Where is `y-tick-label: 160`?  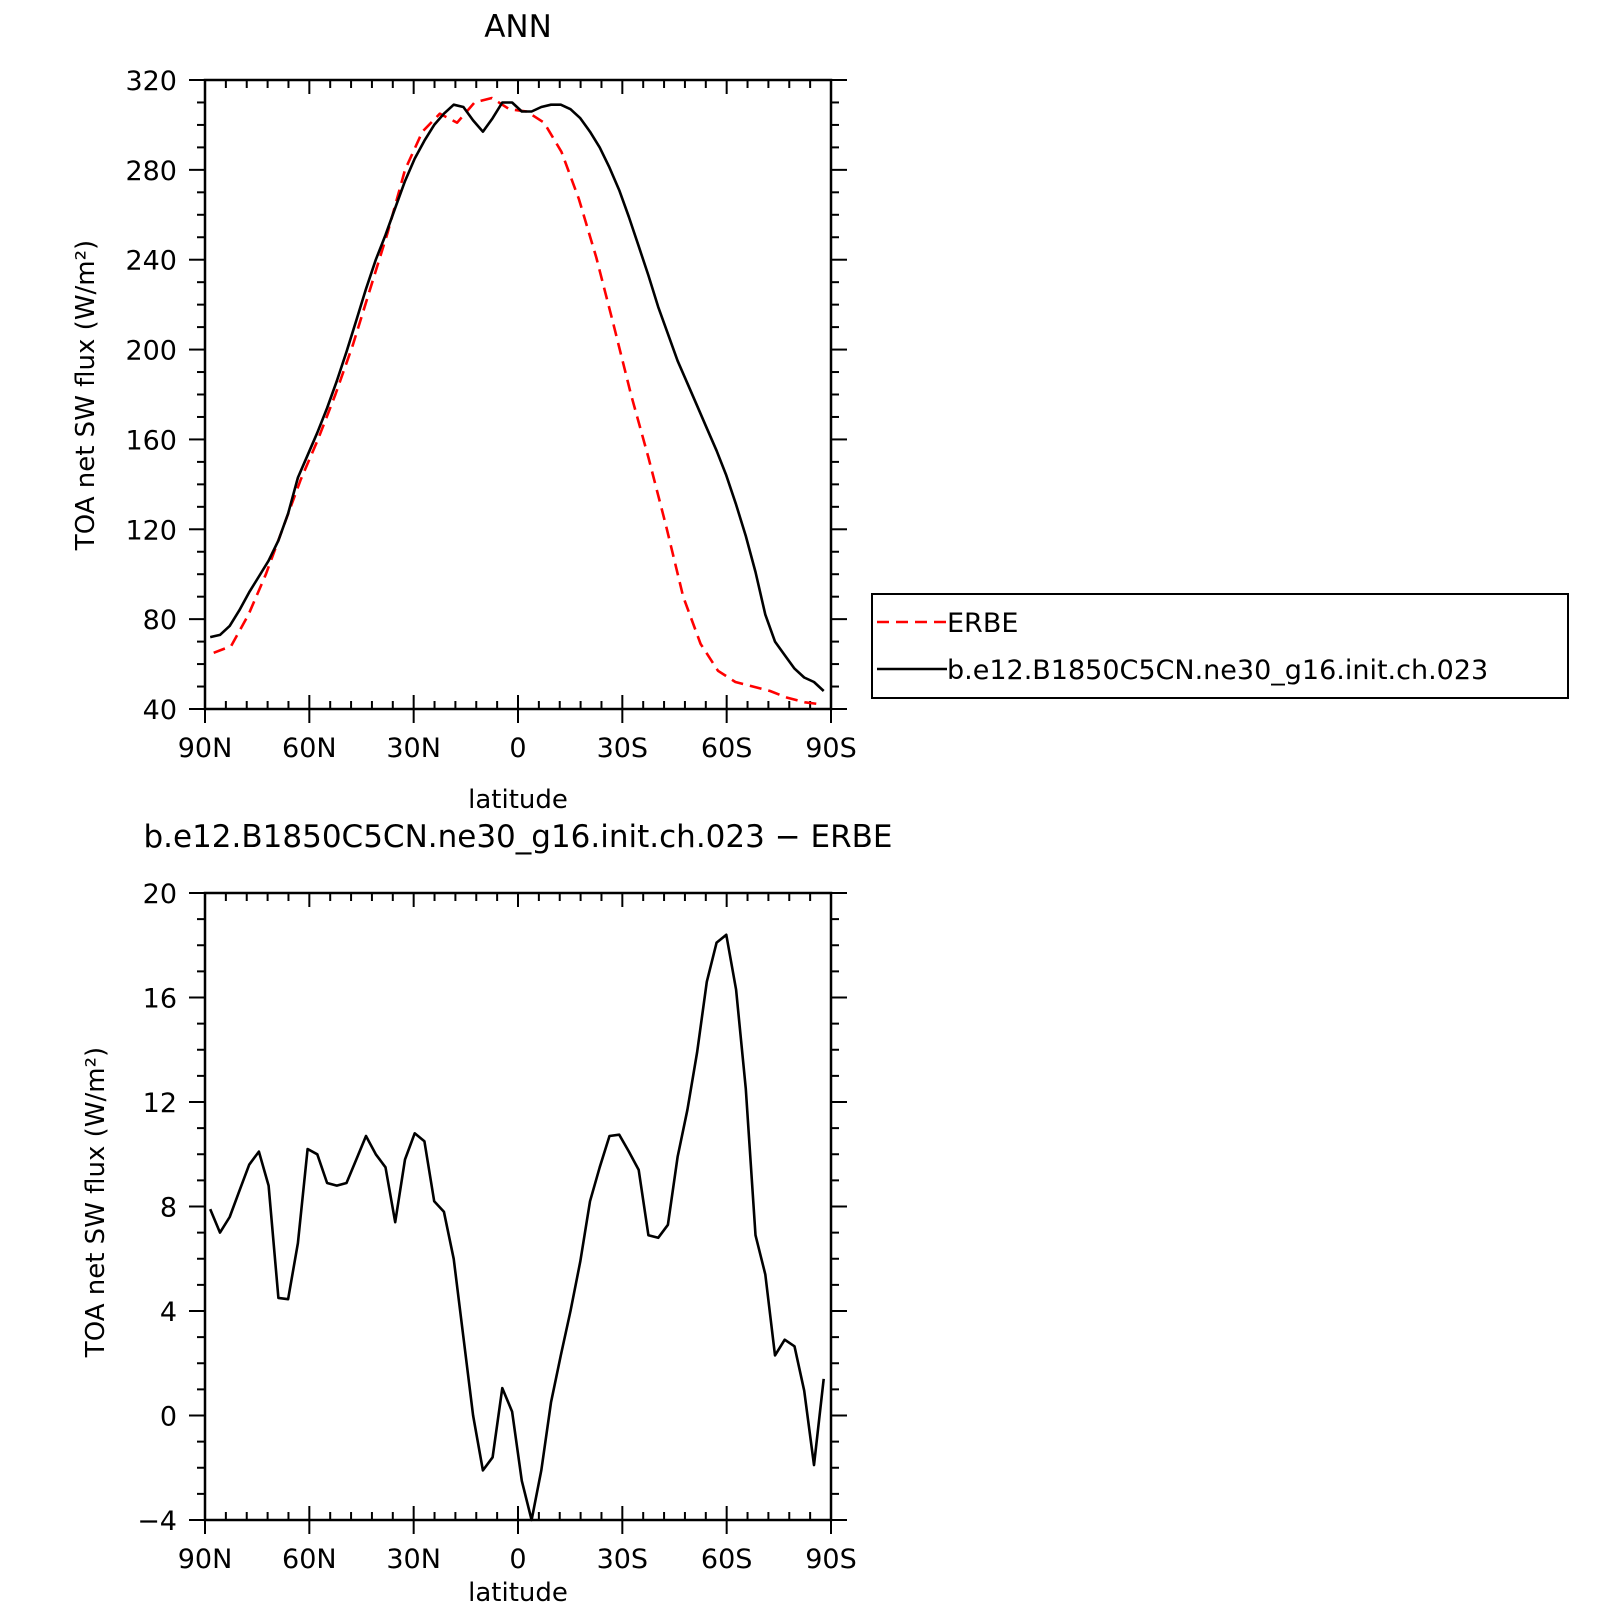 y-tick-label: 160 is located at coordinates (151, 440).